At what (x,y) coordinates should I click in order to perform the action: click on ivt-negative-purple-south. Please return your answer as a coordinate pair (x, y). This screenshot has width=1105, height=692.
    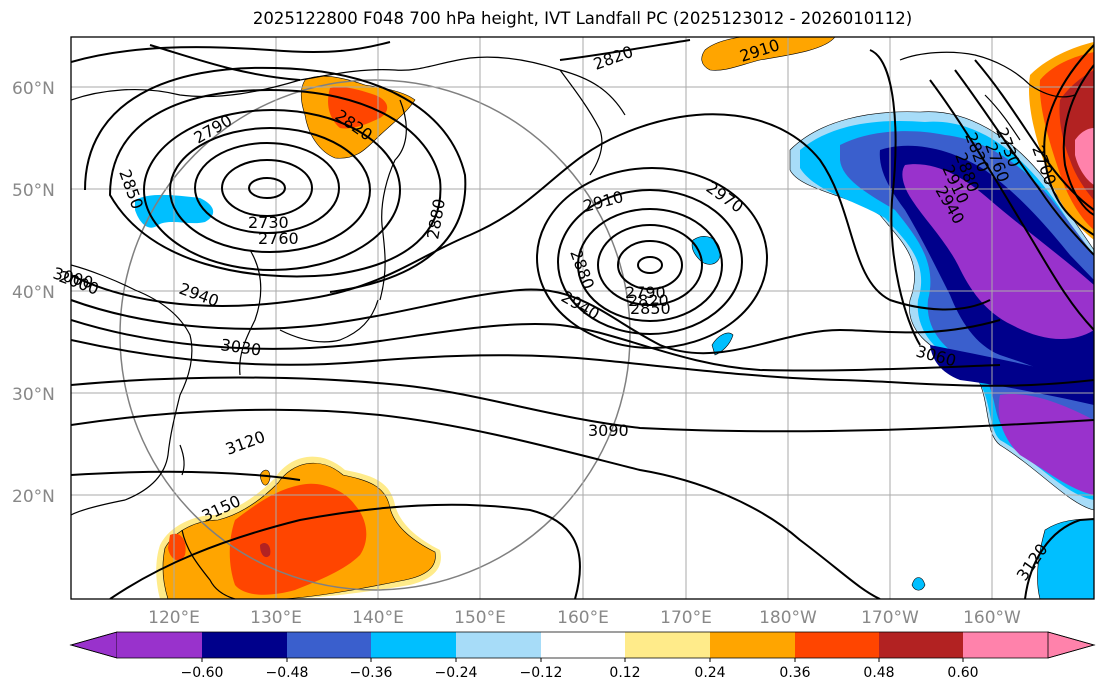
    Looking at the image, I should click on (1046, 444).